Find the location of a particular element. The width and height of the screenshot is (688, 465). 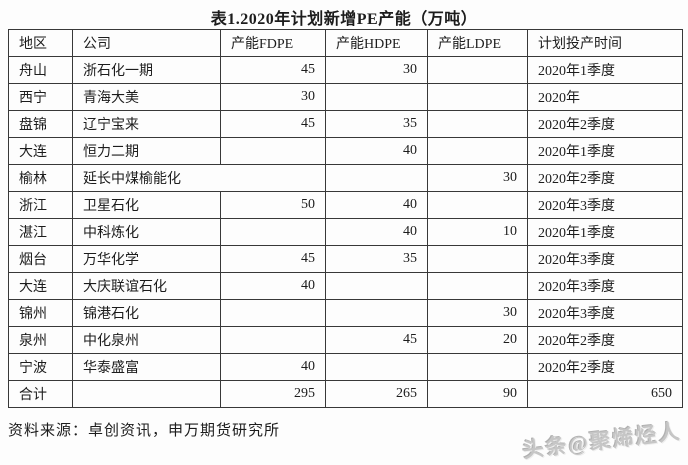

total-sum: 650 is located at coordinates (605, 394).